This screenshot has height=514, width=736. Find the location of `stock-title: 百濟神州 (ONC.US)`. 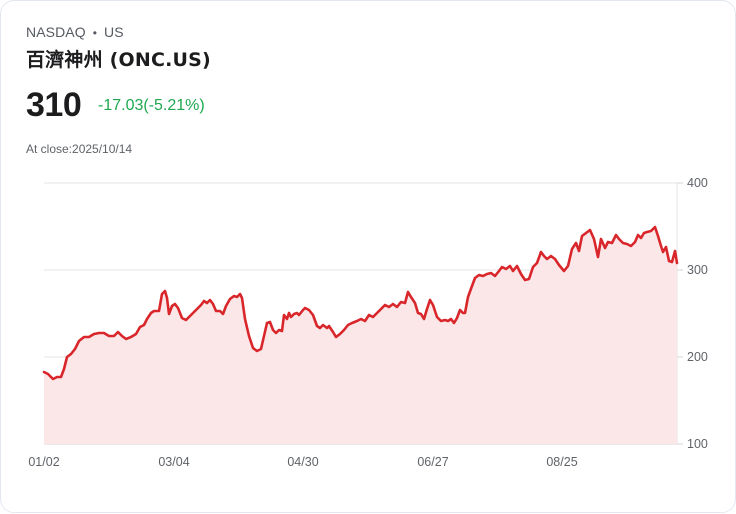

stock-title: 百濟神州 (ONC.US) is located at coordinates (118, 60).